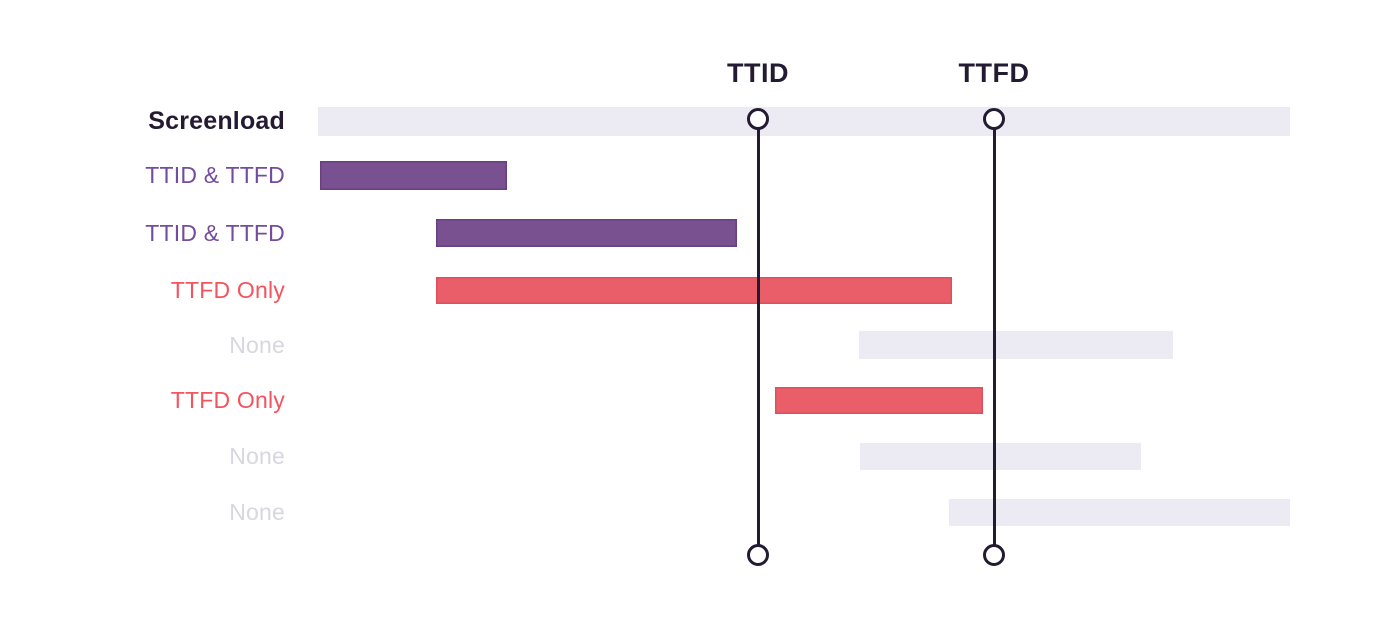 Image resolution: width=1400 pixels, height=627 pixels. I want to click on ttid-top-circle, so click(758, 119).